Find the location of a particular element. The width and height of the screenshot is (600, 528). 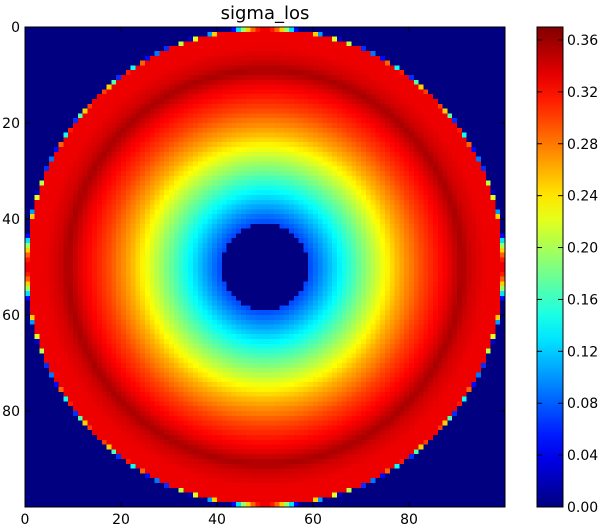

colorbar-tick-label: 0.00 is located at coordinates (582, 508).